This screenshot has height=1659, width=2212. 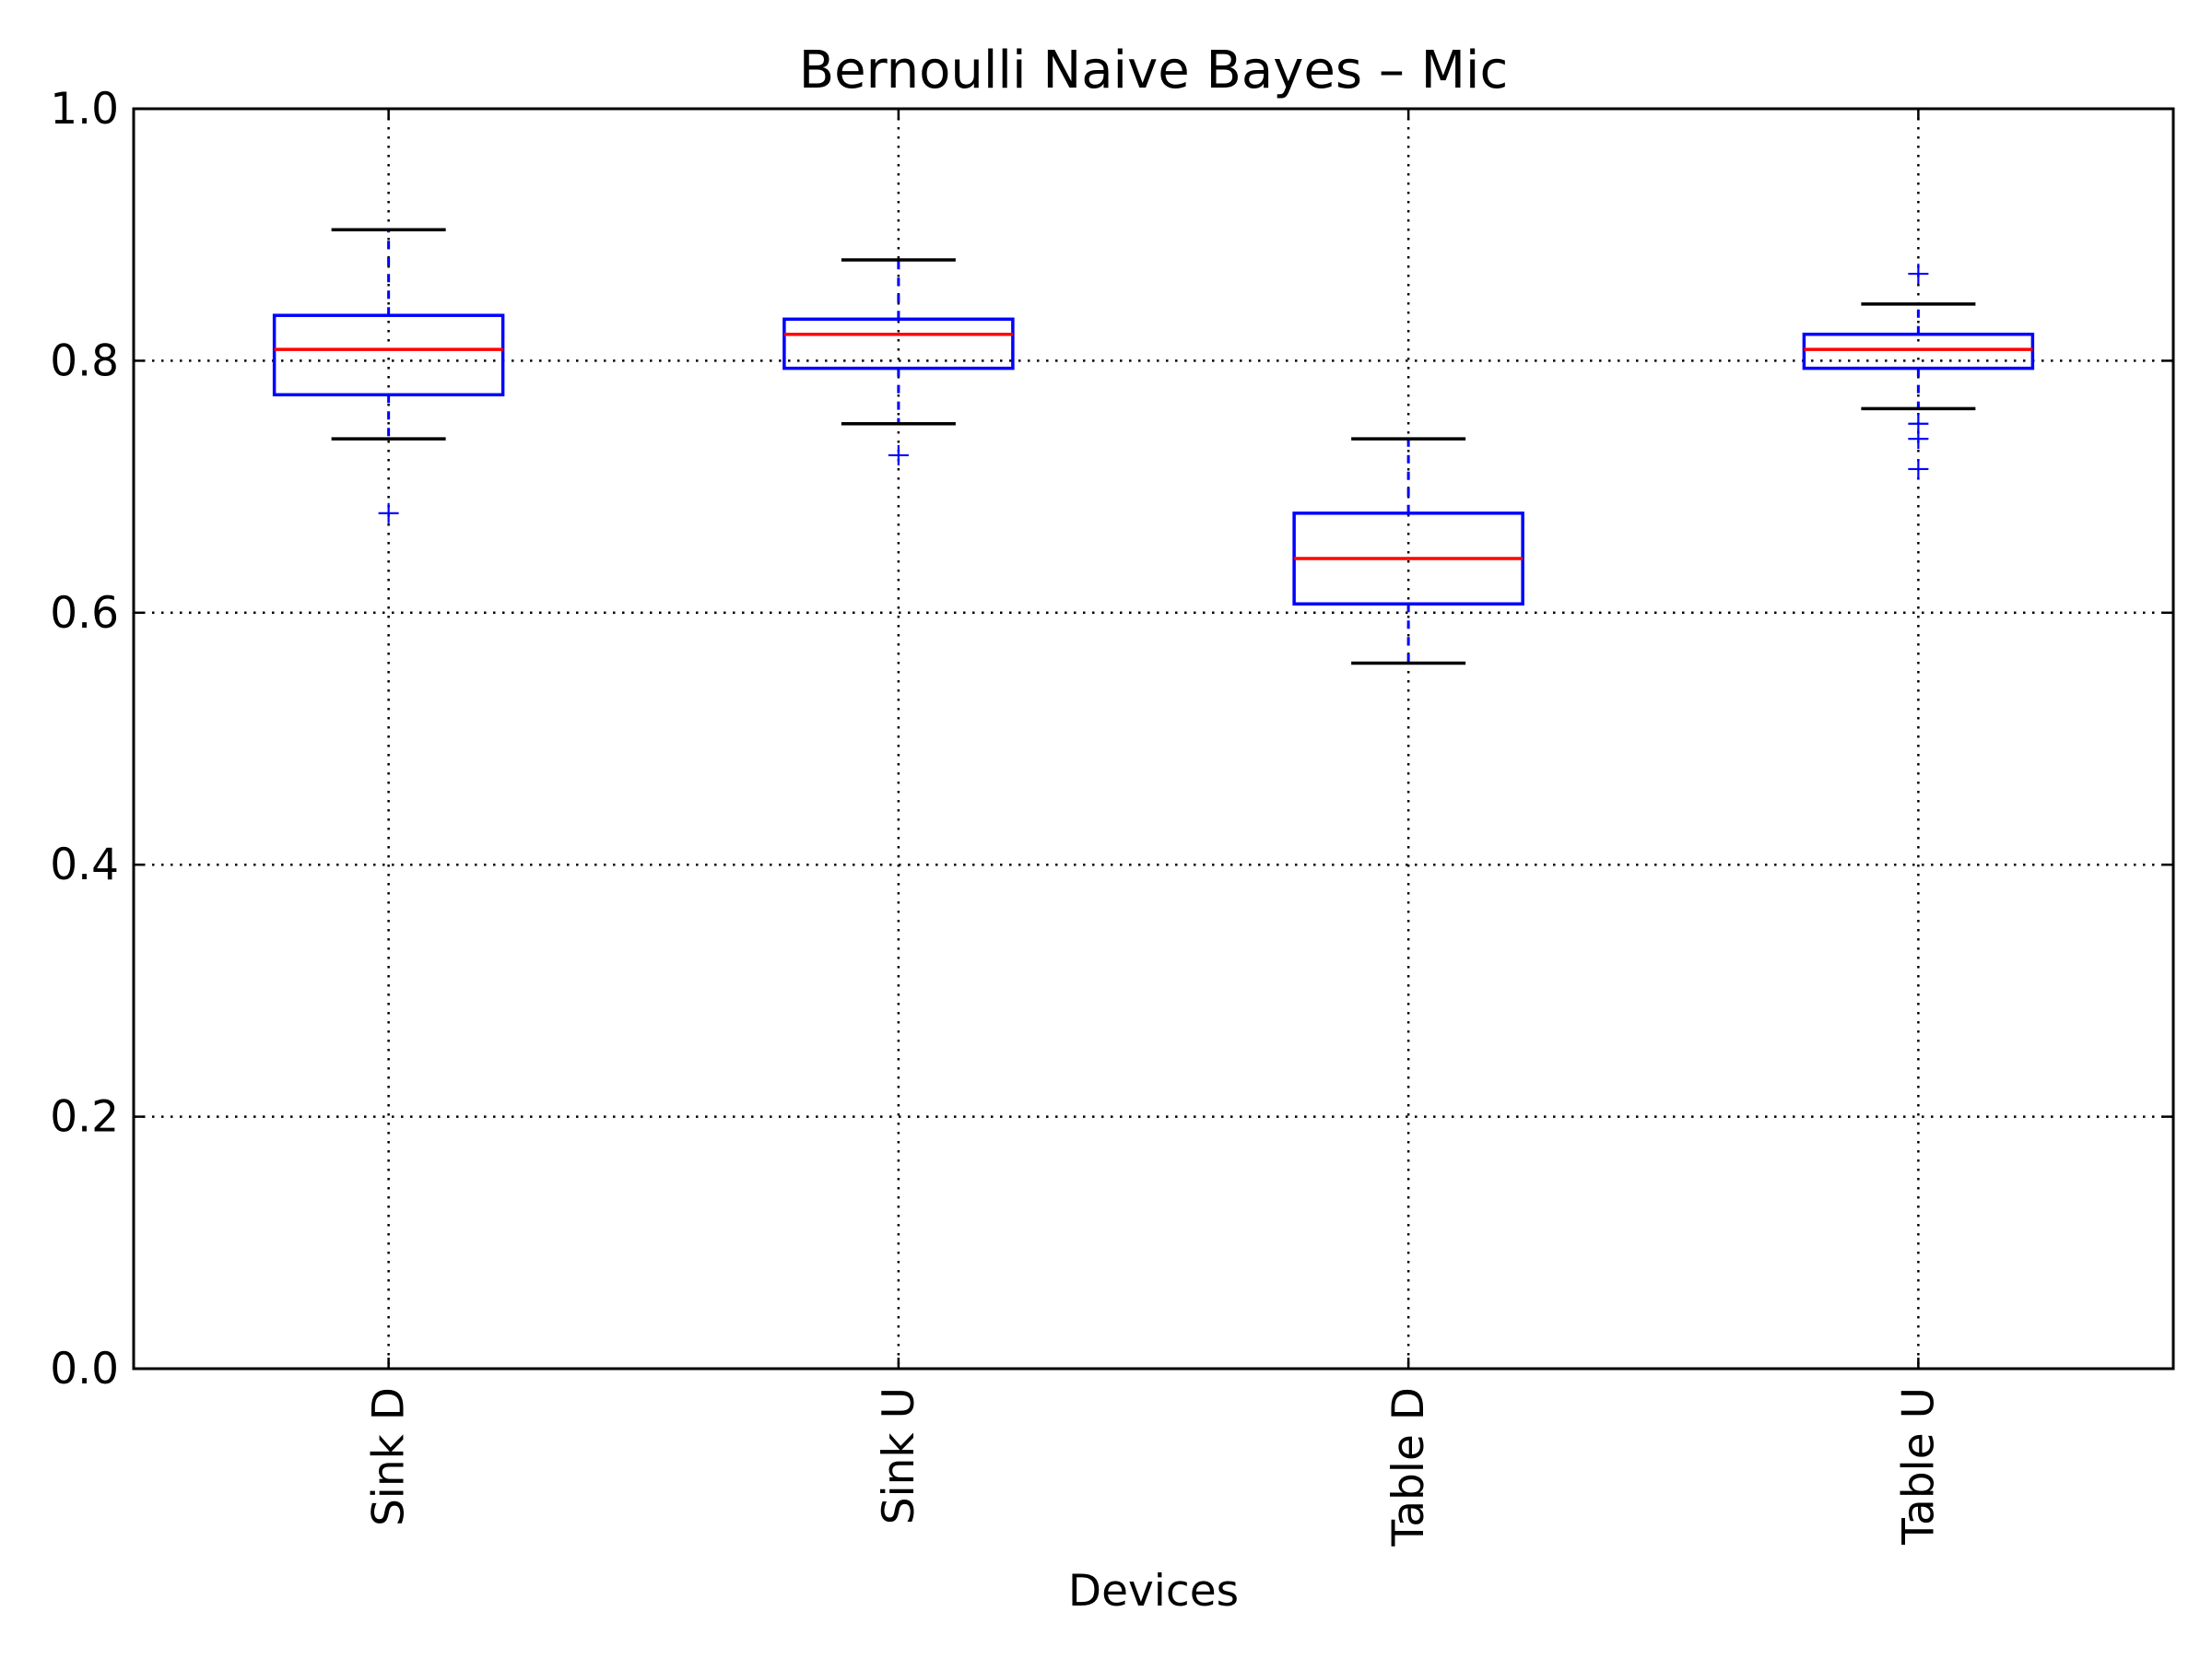 What do you see at coordinates (84, 360) in the screenshot?
I see `y-tick-label: 0.8` at bounding box center [84, 360].